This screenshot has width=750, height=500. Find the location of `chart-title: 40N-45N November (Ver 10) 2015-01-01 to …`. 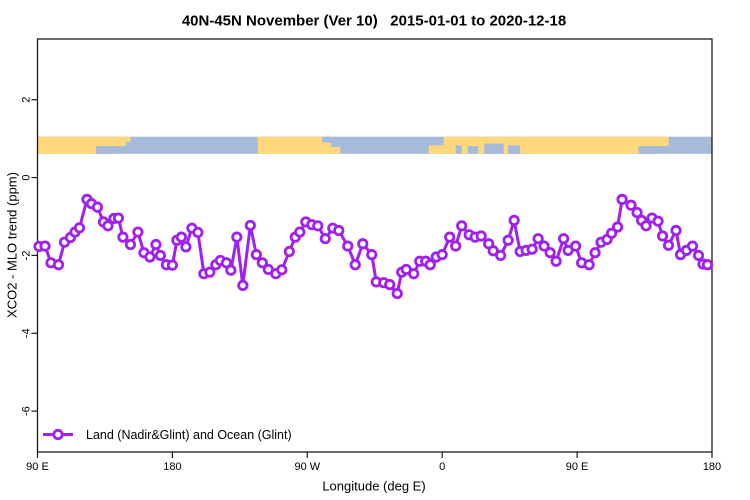

chart-title: 40N-45N November (Ver 10) 2015-01-01 to … is located at coordinates (374, 21).